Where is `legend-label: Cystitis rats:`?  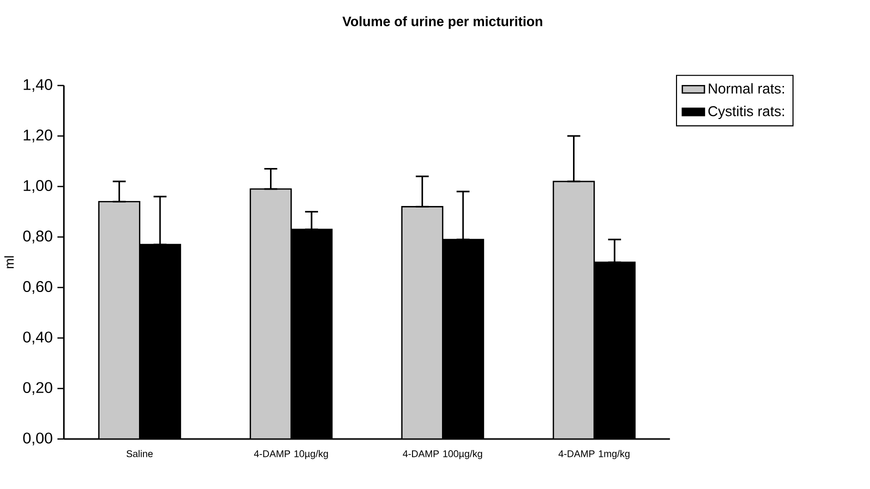
legend-label: Cystitis rats: is located at coordinates (746, 113).